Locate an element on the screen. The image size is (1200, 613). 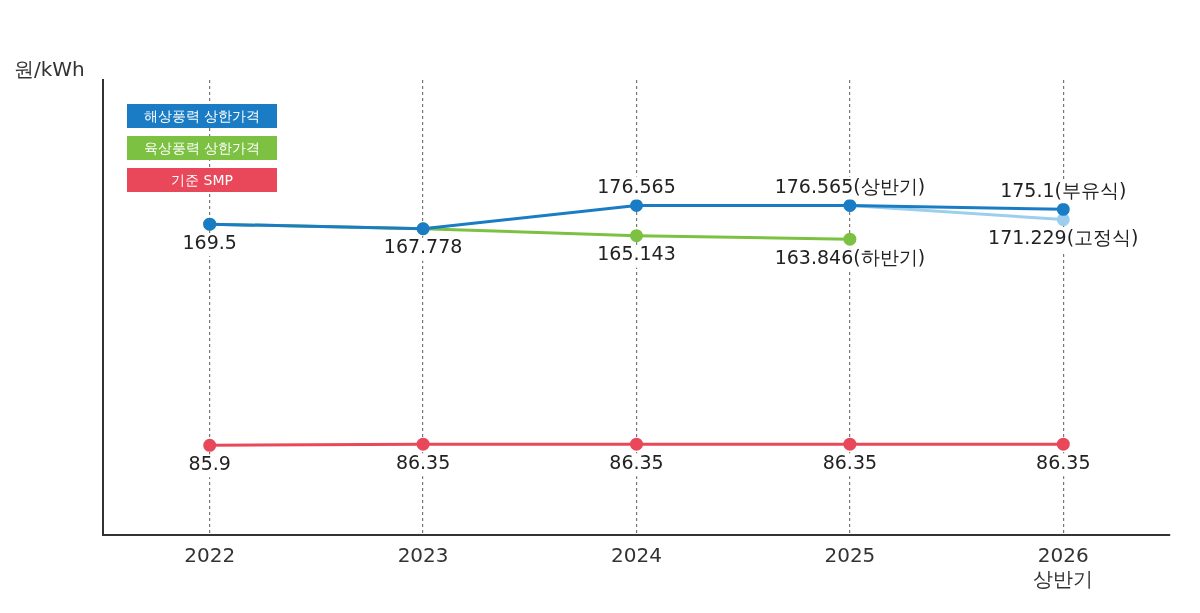
x-tick-label: 2023 is located at coordinates (423, 555).